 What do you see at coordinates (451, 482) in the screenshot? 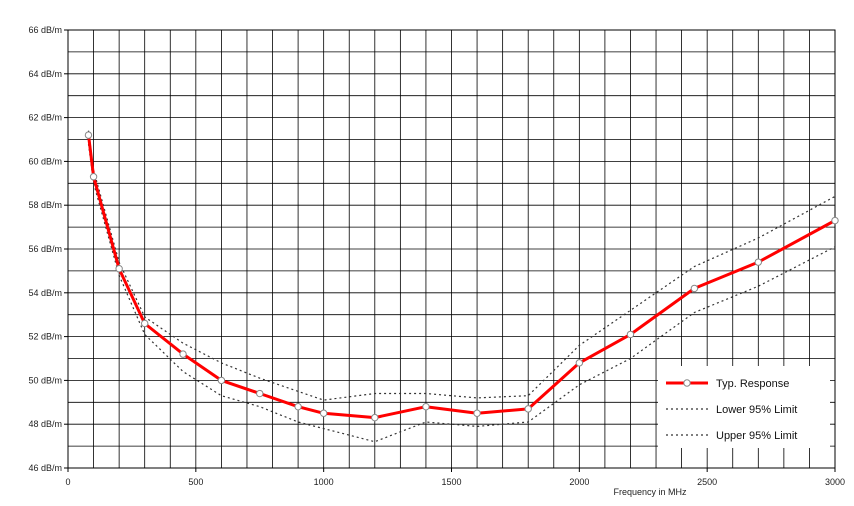
I see `x-tick-label: 1500` at bounding box center [451, 482].